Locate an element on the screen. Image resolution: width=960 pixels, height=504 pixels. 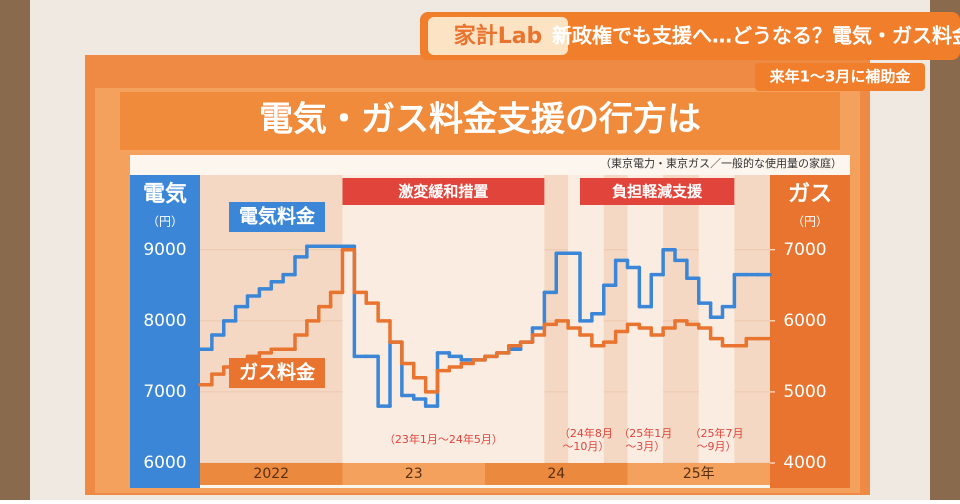
legend-label: 電気料金 is located at coordinates (277, 216).